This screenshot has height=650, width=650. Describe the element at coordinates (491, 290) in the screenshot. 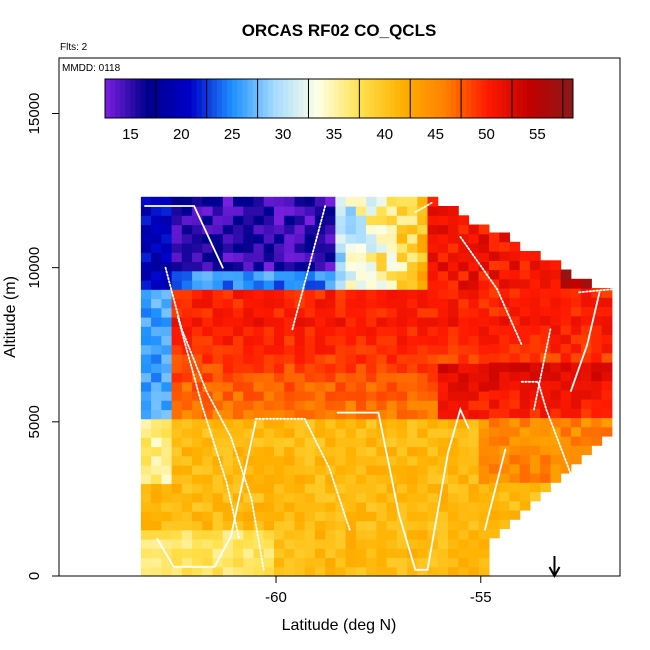

I see `flight-track` at that location.